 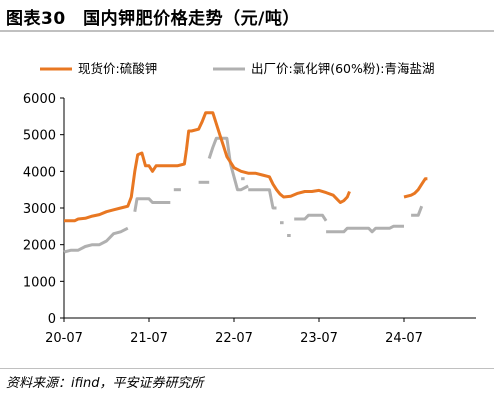 What do you see at coordinates (415, 188) in the screenshot?
I see `series-line-sulfate` at bounding box center [415, 188].